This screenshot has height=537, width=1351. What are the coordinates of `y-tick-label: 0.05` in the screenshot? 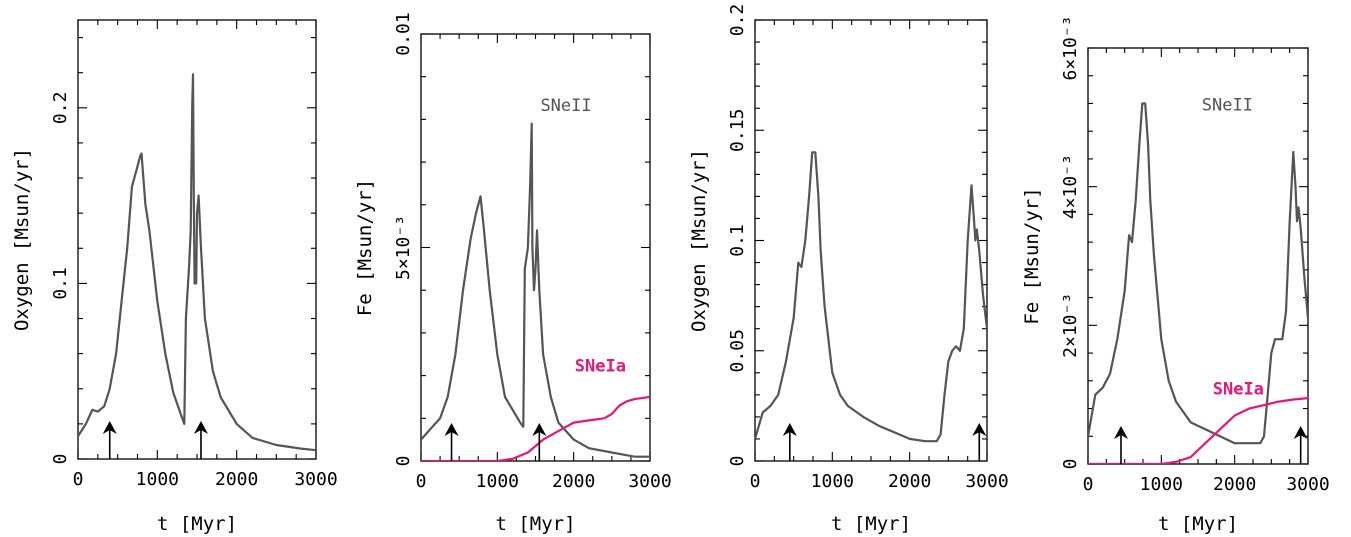 It's located at (737, 350).